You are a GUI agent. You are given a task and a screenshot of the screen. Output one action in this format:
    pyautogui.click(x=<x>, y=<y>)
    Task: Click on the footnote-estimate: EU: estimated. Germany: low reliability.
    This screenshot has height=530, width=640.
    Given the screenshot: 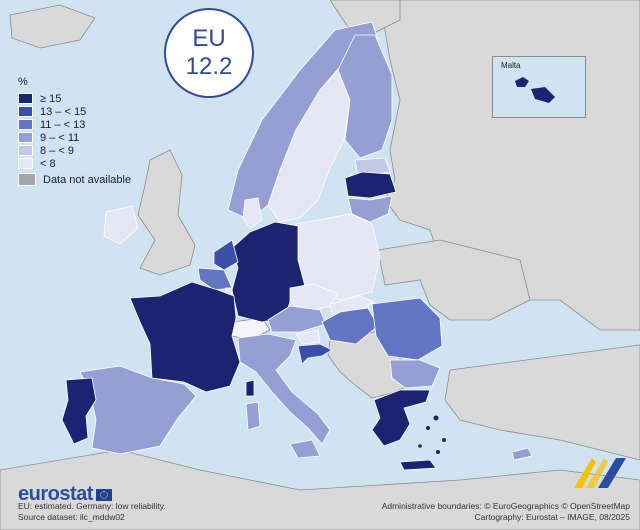 What is the action you would take?
    pyautogui.click(x=92, y=506)
    